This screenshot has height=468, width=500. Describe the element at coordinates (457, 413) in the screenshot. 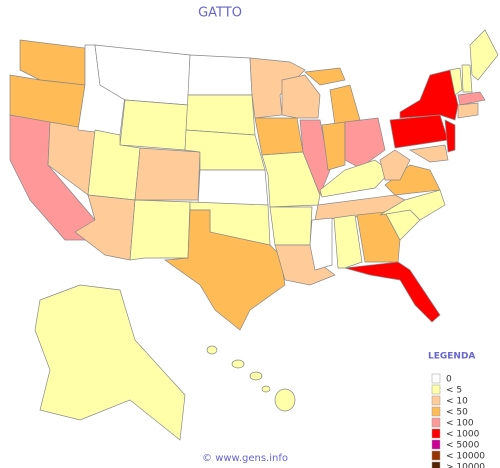

I see `legend-label: < 50` at that location.